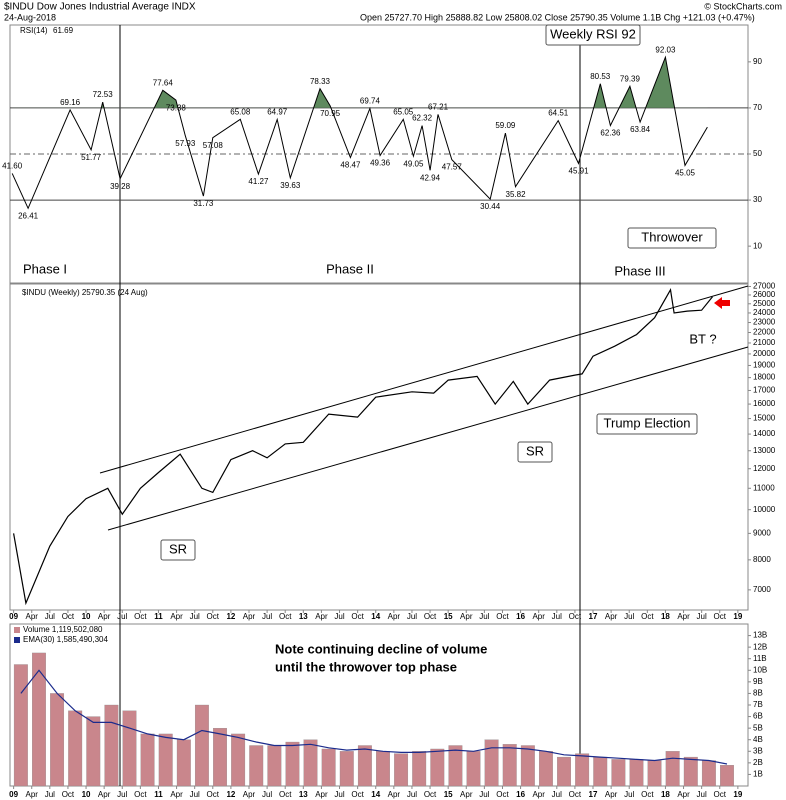  I want to click on annotation: until the throwover top phase, so click(366, 666).